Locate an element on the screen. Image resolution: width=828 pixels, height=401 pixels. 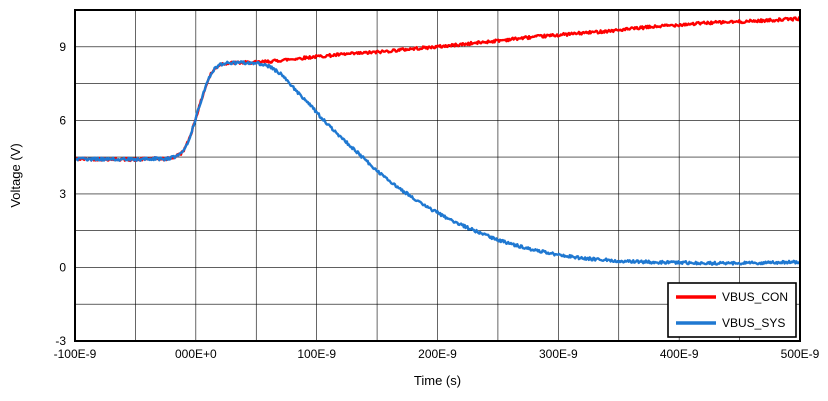
x-tick-label: 000E+0 is located at coordinates (196, 354).